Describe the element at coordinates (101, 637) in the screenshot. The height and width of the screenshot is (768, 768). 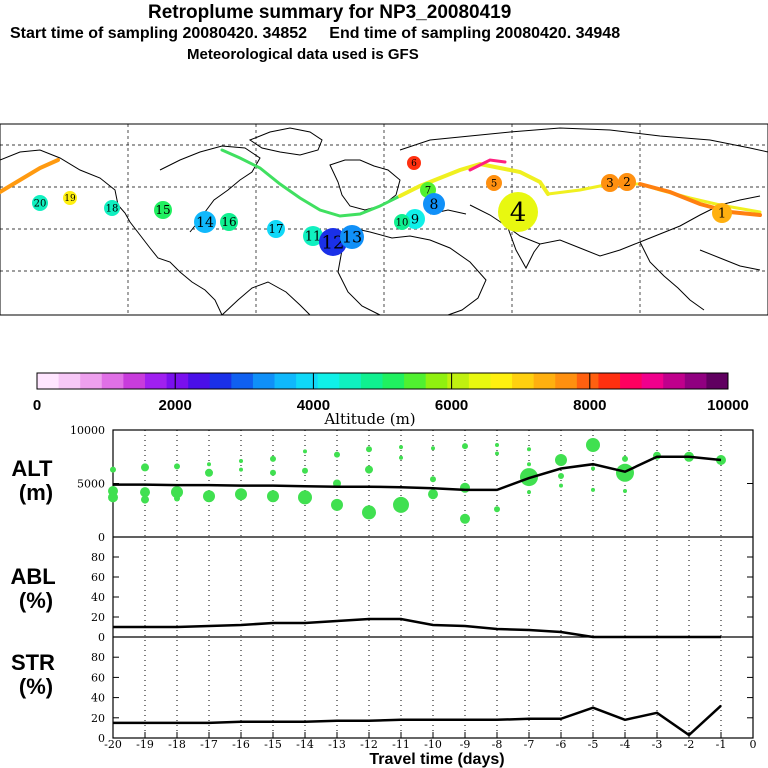
I see `abl-ytick-label: 0` at that location.